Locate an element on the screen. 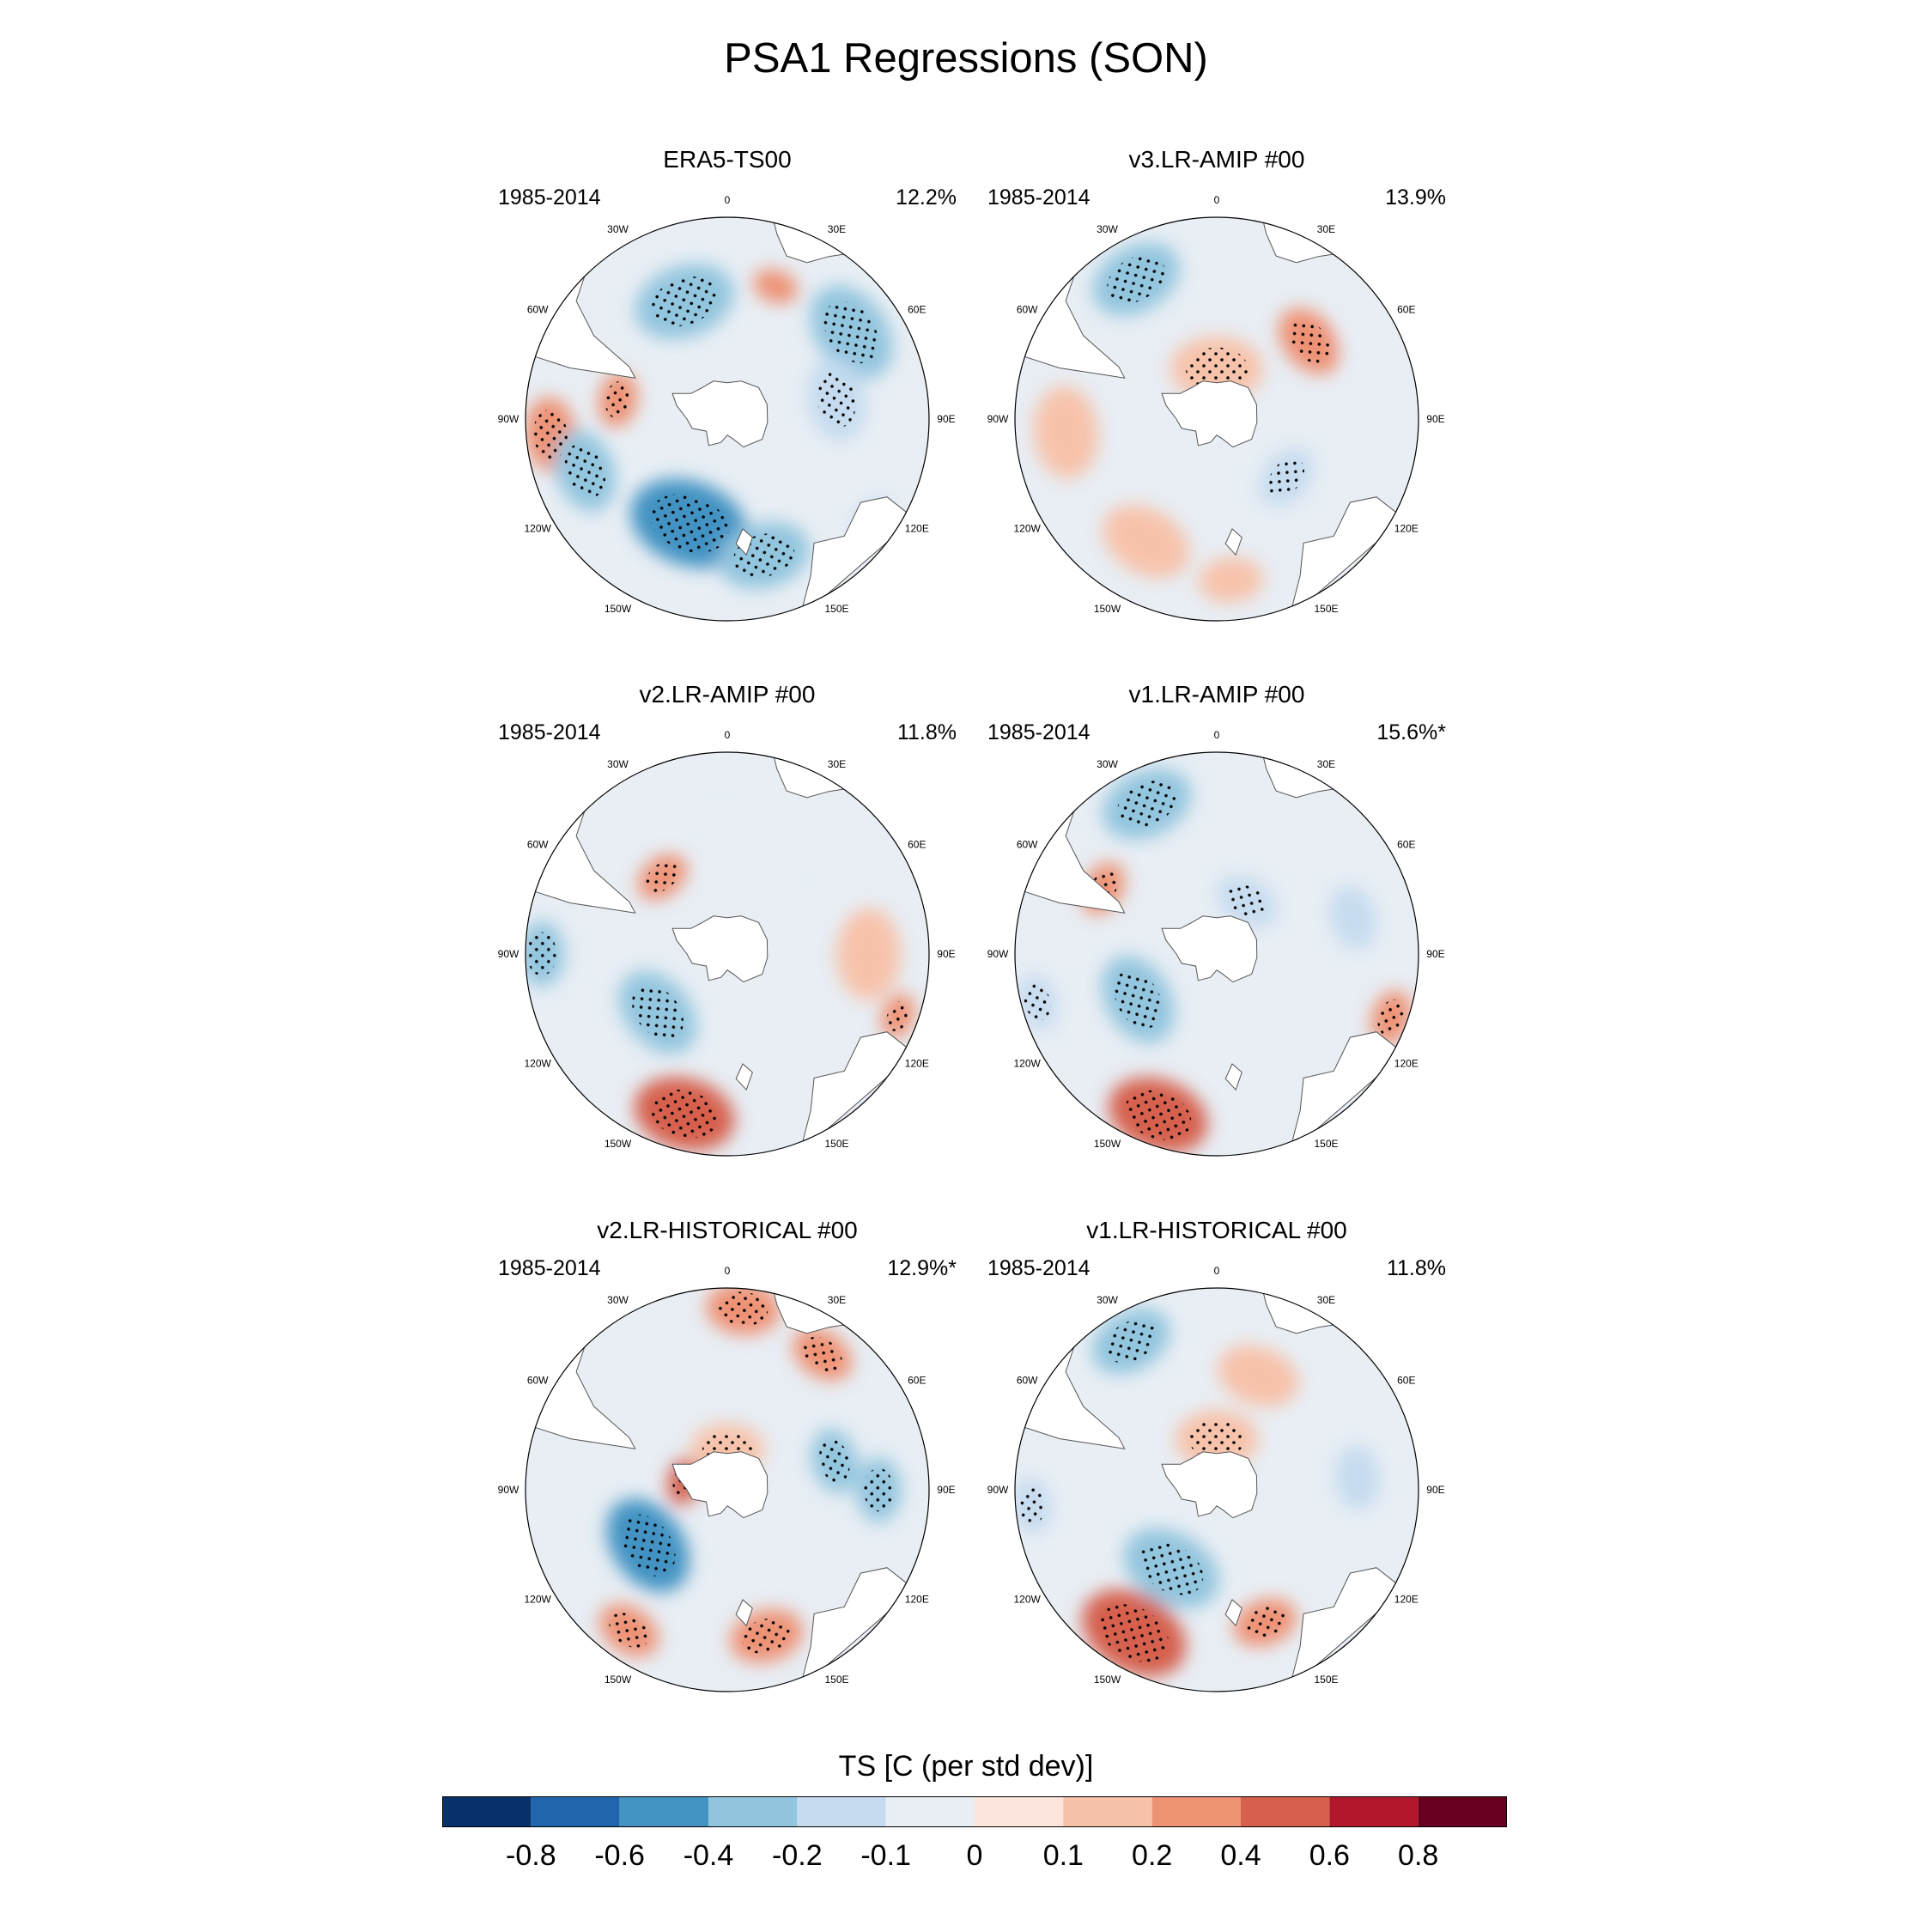 The height and width of the screenshot is (1932, 1932). panel-variance-explained: 12.2% is located at coordinates (926, 197).